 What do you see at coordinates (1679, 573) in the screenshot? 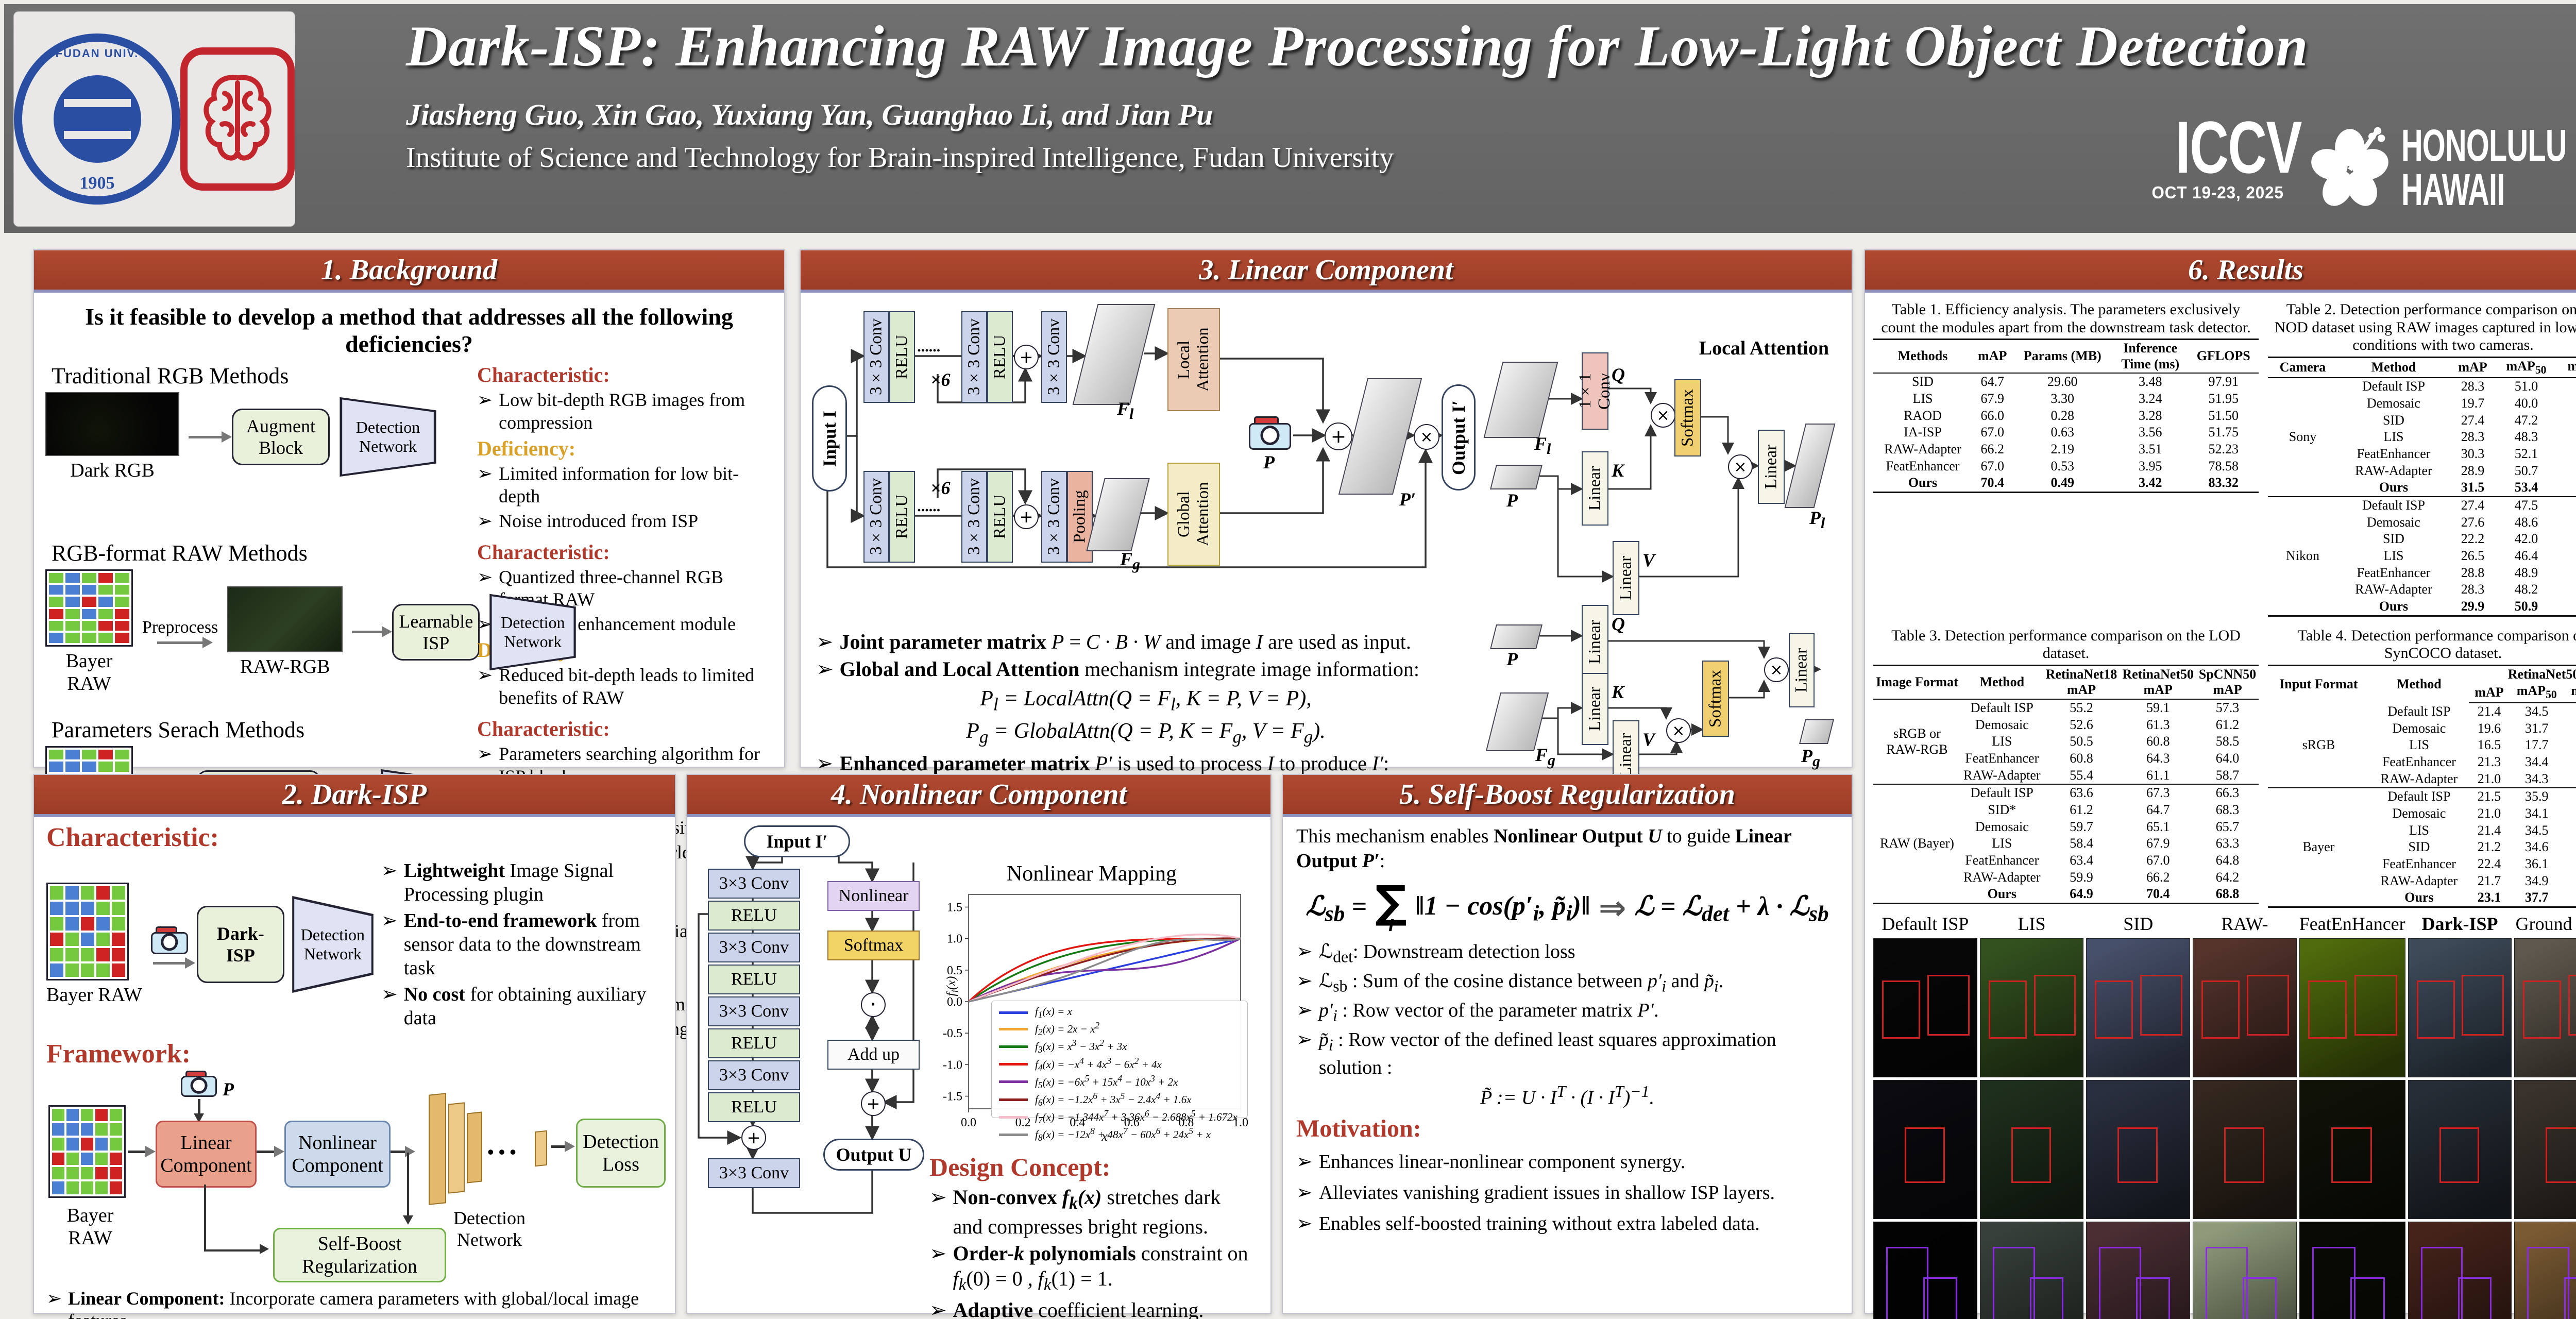
I see `diagram-connectors` at bounding box center [1679, 573].